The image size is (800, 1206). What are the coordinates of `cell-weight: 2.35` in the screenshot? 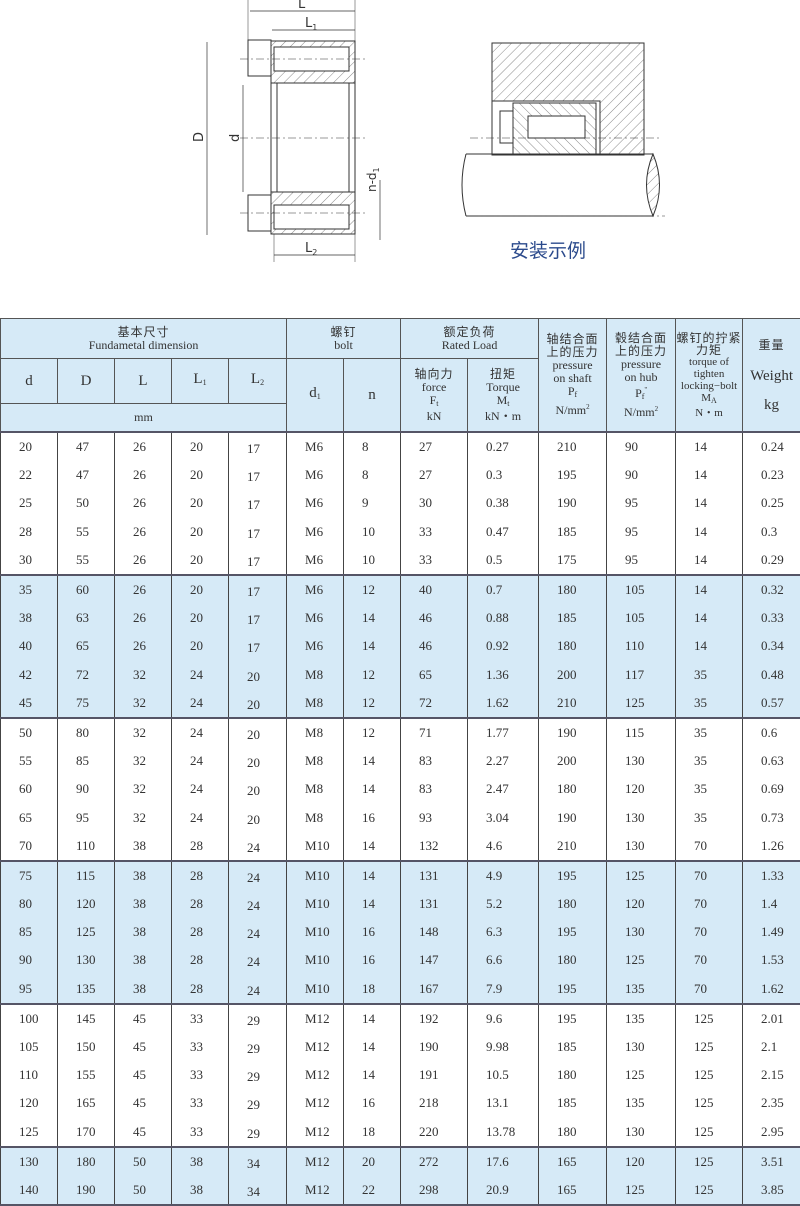 It's located at (771, 1103).